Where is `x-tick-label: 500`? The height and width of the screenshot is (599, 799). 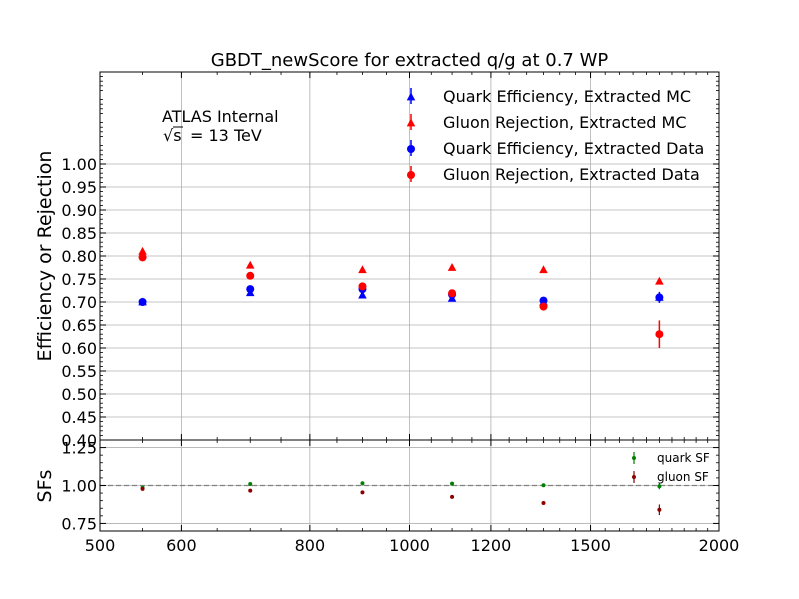
x-tick-label: 500 is located at coordinates (100, 545).